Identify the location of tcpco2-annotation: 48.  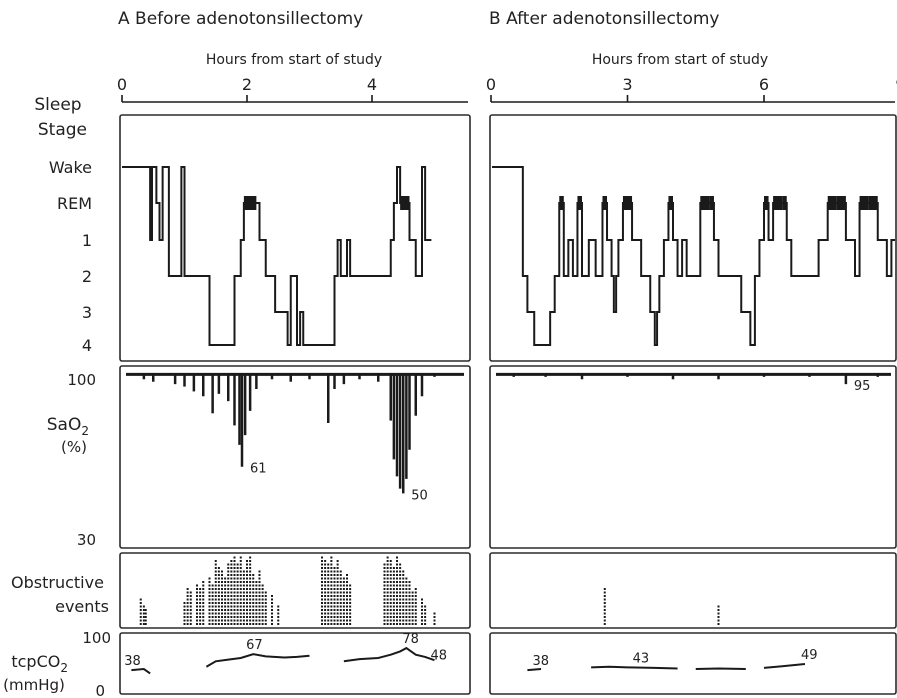
(439, 656).